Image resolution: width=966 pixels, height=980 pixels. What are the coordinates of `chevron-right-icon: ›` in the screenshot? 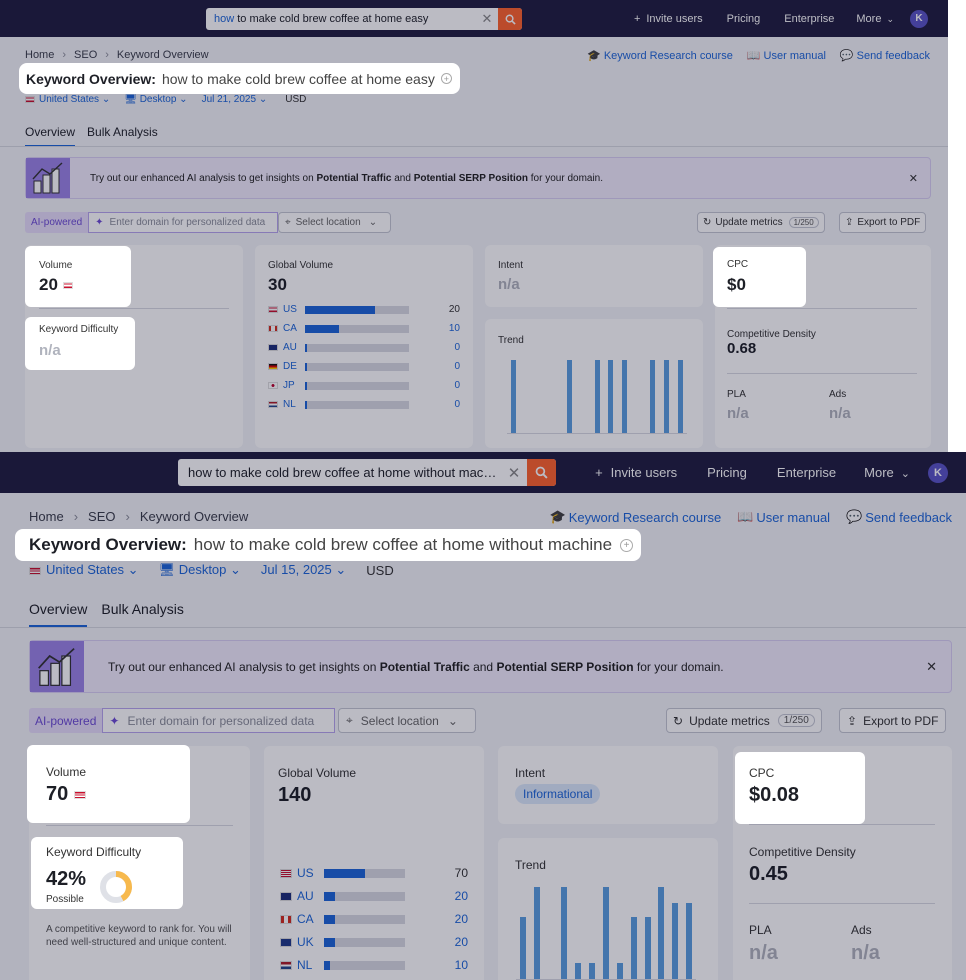 It's located at (107, 55).